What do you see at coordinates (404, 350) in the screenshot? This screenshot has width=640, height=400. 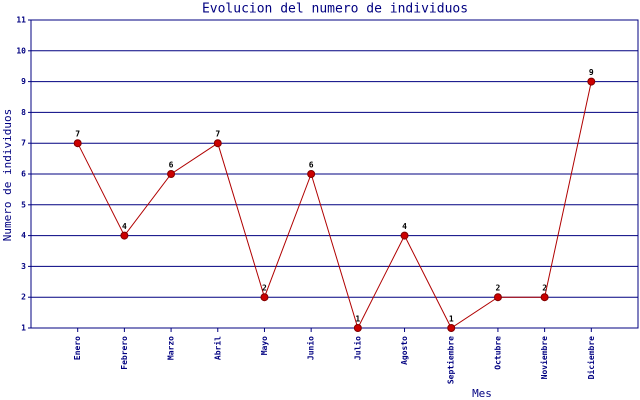 I see `x-tick-label: Agosto` at bounding box center [404, 350].